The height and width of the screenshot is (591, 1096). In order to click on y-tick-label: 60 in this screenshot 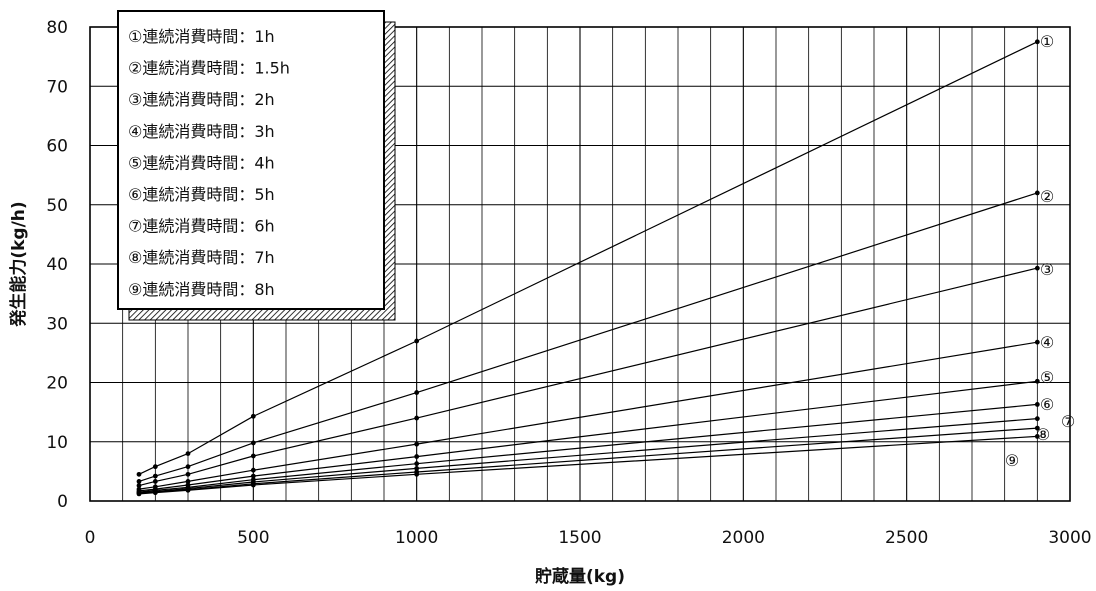, I will do `click(57, 147)`.